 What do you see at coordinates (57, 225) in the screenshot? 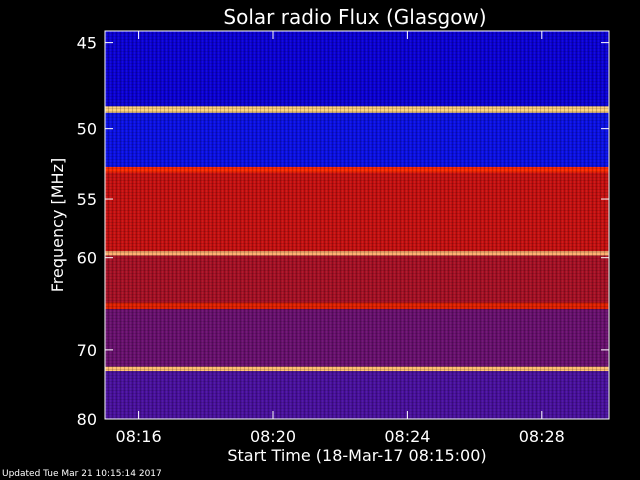
I see `y-axis-label: Frequency [MHz]` at bounding box center [57, 225].